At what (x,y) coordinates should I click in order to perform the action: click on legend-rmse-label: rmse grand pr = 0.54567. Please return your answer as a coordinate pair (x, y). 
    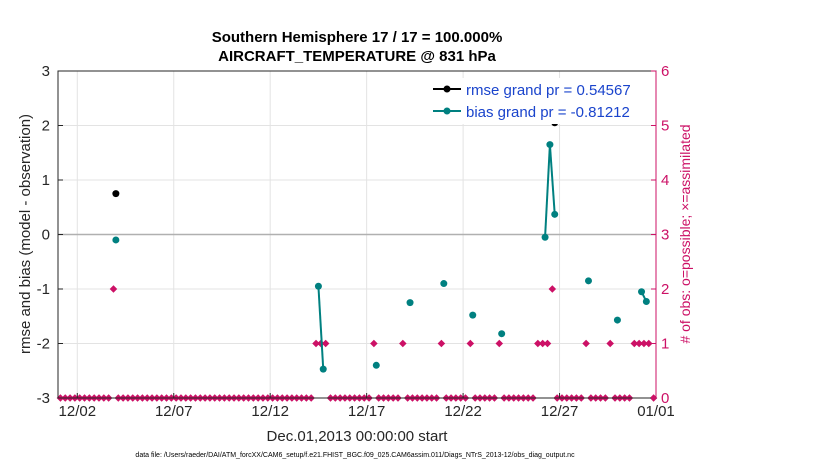
    Looking at the image, I should click on (548, 90).